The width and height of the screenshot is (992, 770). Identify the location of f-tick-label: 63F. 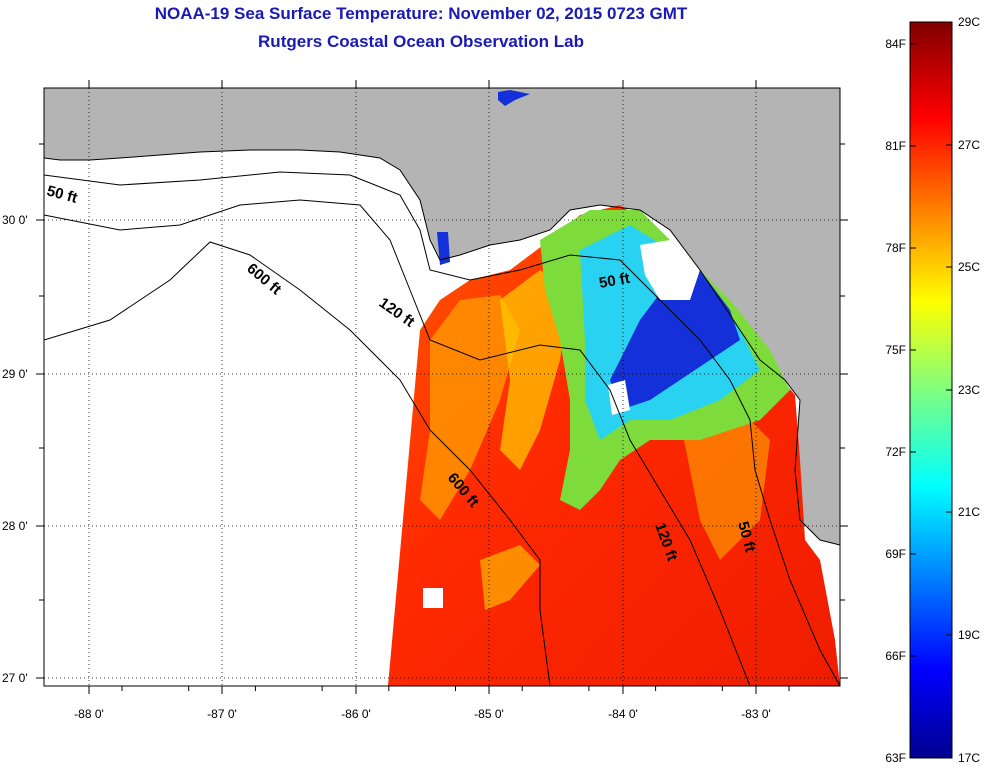
(895, 758).